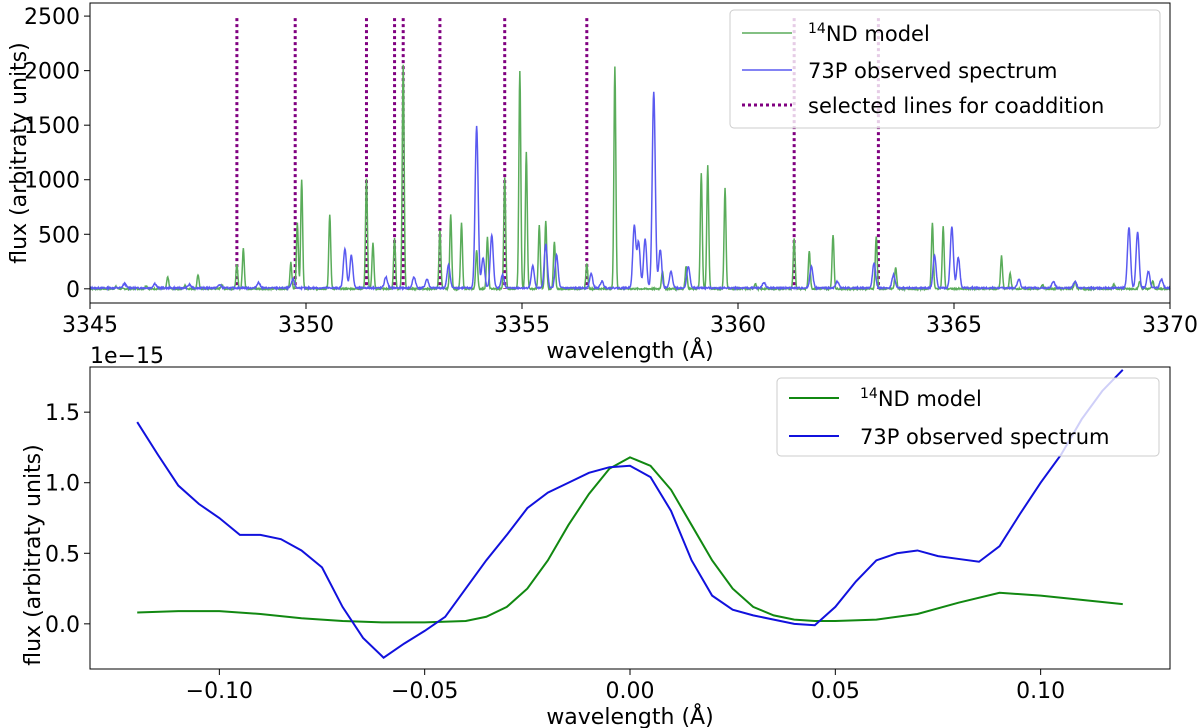 The width and height of the screenshot is (1200, 728). What do you see at coordinates (62, 413) in the screenshot?
I see `y-tick-label: 1.5` at bounding box center [62, 413].